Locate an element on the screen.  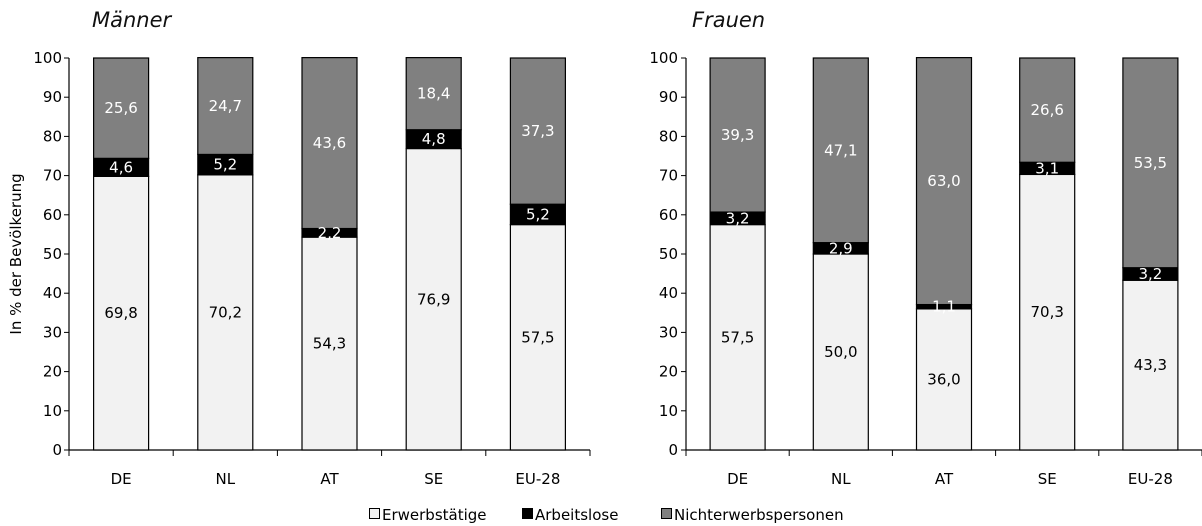
frauen-data-label-nl-erwerbstaetige: 50,0 is located at coordinates (840, 352).